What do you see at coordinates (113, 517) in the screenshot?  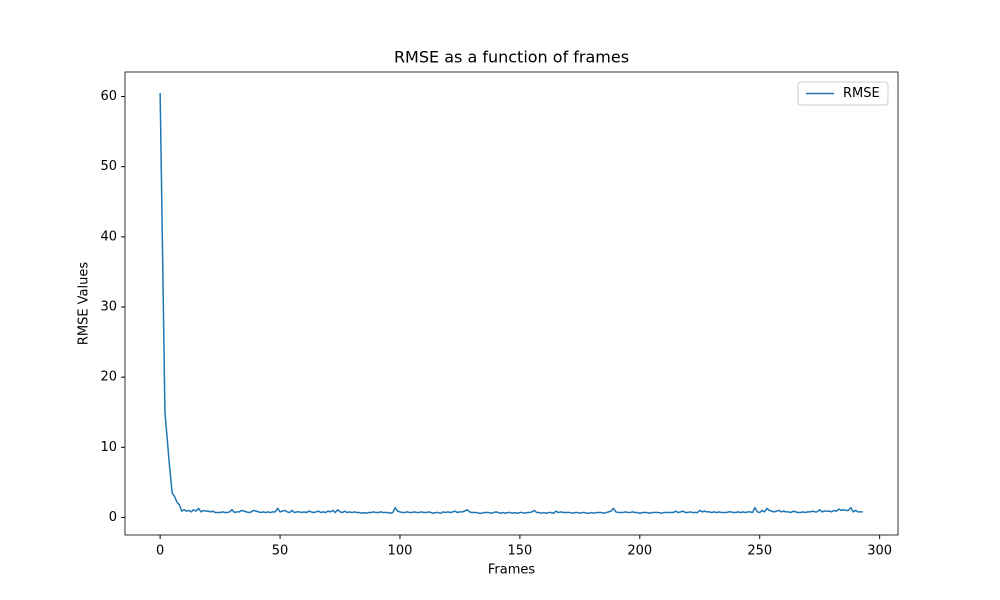 I see `y-tick-label: 0` at bounding box center [113, 517].